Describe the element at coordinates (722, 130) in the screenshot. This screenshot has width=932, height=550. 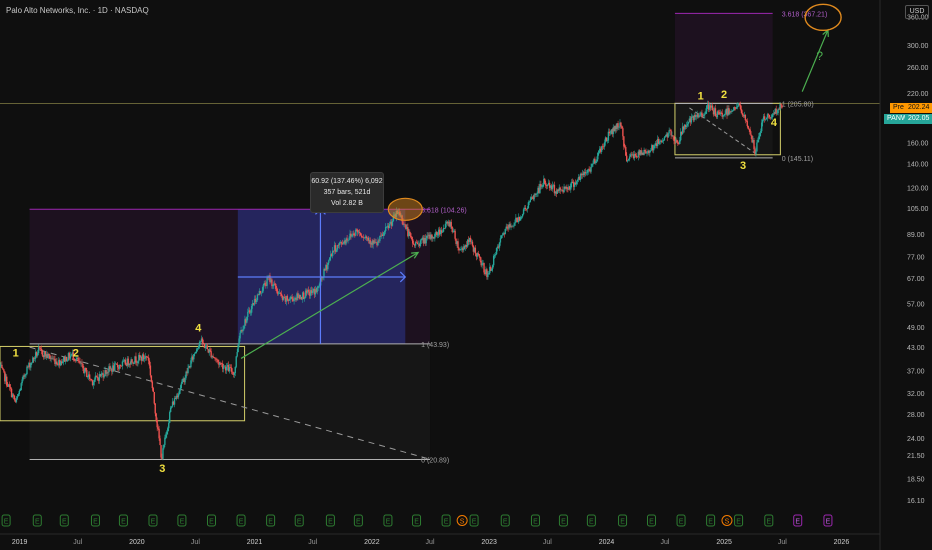
I see `trendline-dashed-right` at that location.